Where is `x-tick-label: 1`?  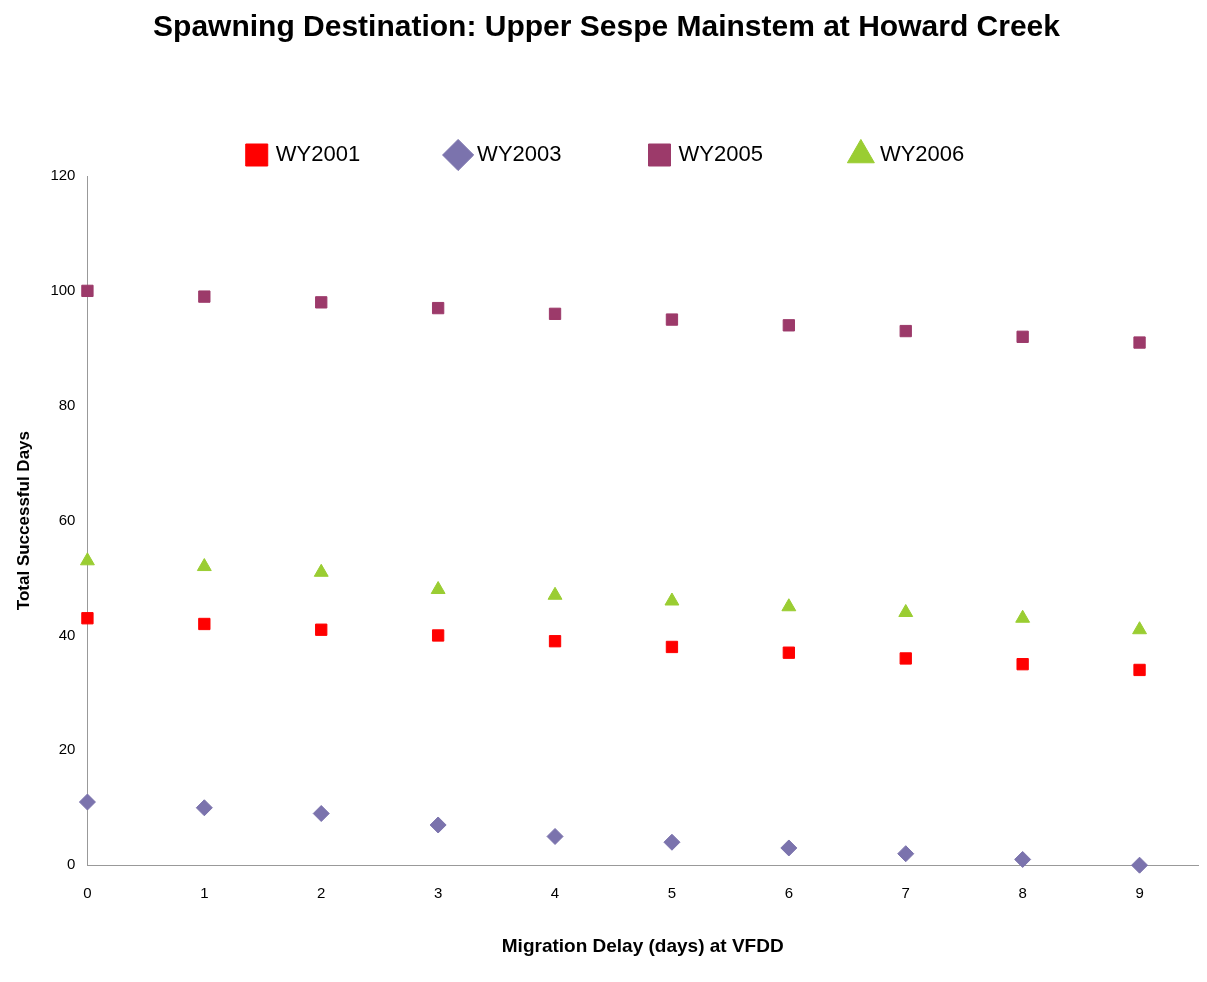
x-tick-label: 1 is located at coordinates (204, 893).